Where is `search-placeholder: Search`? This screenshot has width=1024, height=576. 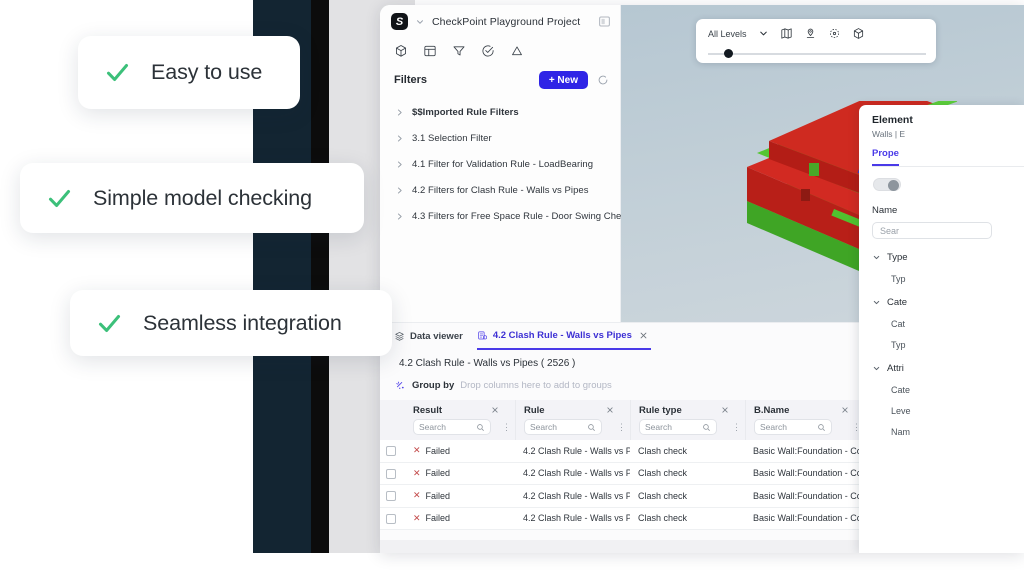 search-placeholder: Search is located at coordinates (543, 427).